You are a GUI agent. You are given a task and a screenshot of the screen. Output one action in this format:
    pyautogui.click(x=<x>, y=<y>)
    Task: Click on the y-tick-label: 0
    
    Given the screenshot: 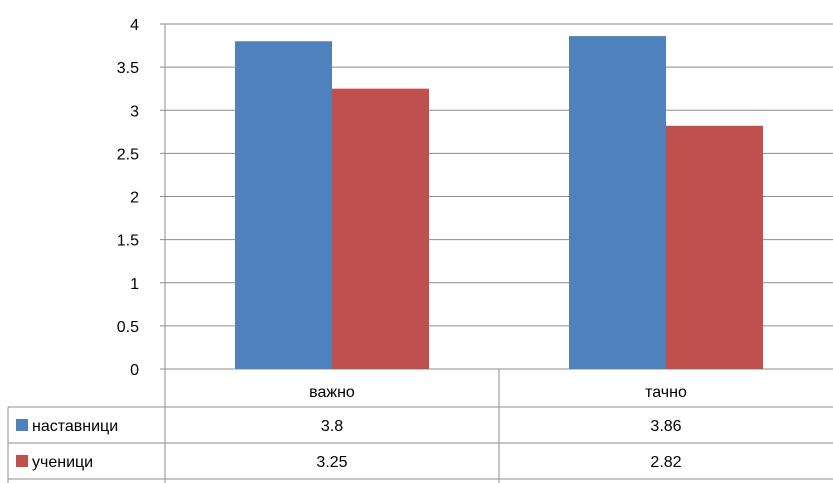 What is the action you would take?
    pyautogui.click(x=134, y=370)
    